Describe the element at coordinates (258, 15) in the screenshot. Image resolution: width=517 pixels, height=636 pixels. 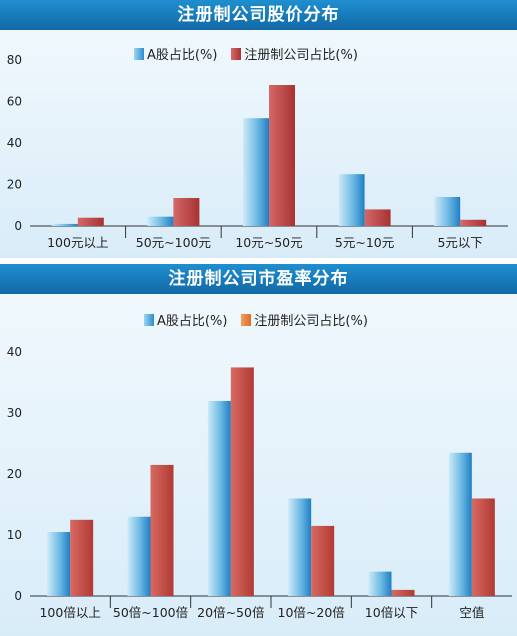
I see `chart-title: 注册制公司股价分布` at that location.